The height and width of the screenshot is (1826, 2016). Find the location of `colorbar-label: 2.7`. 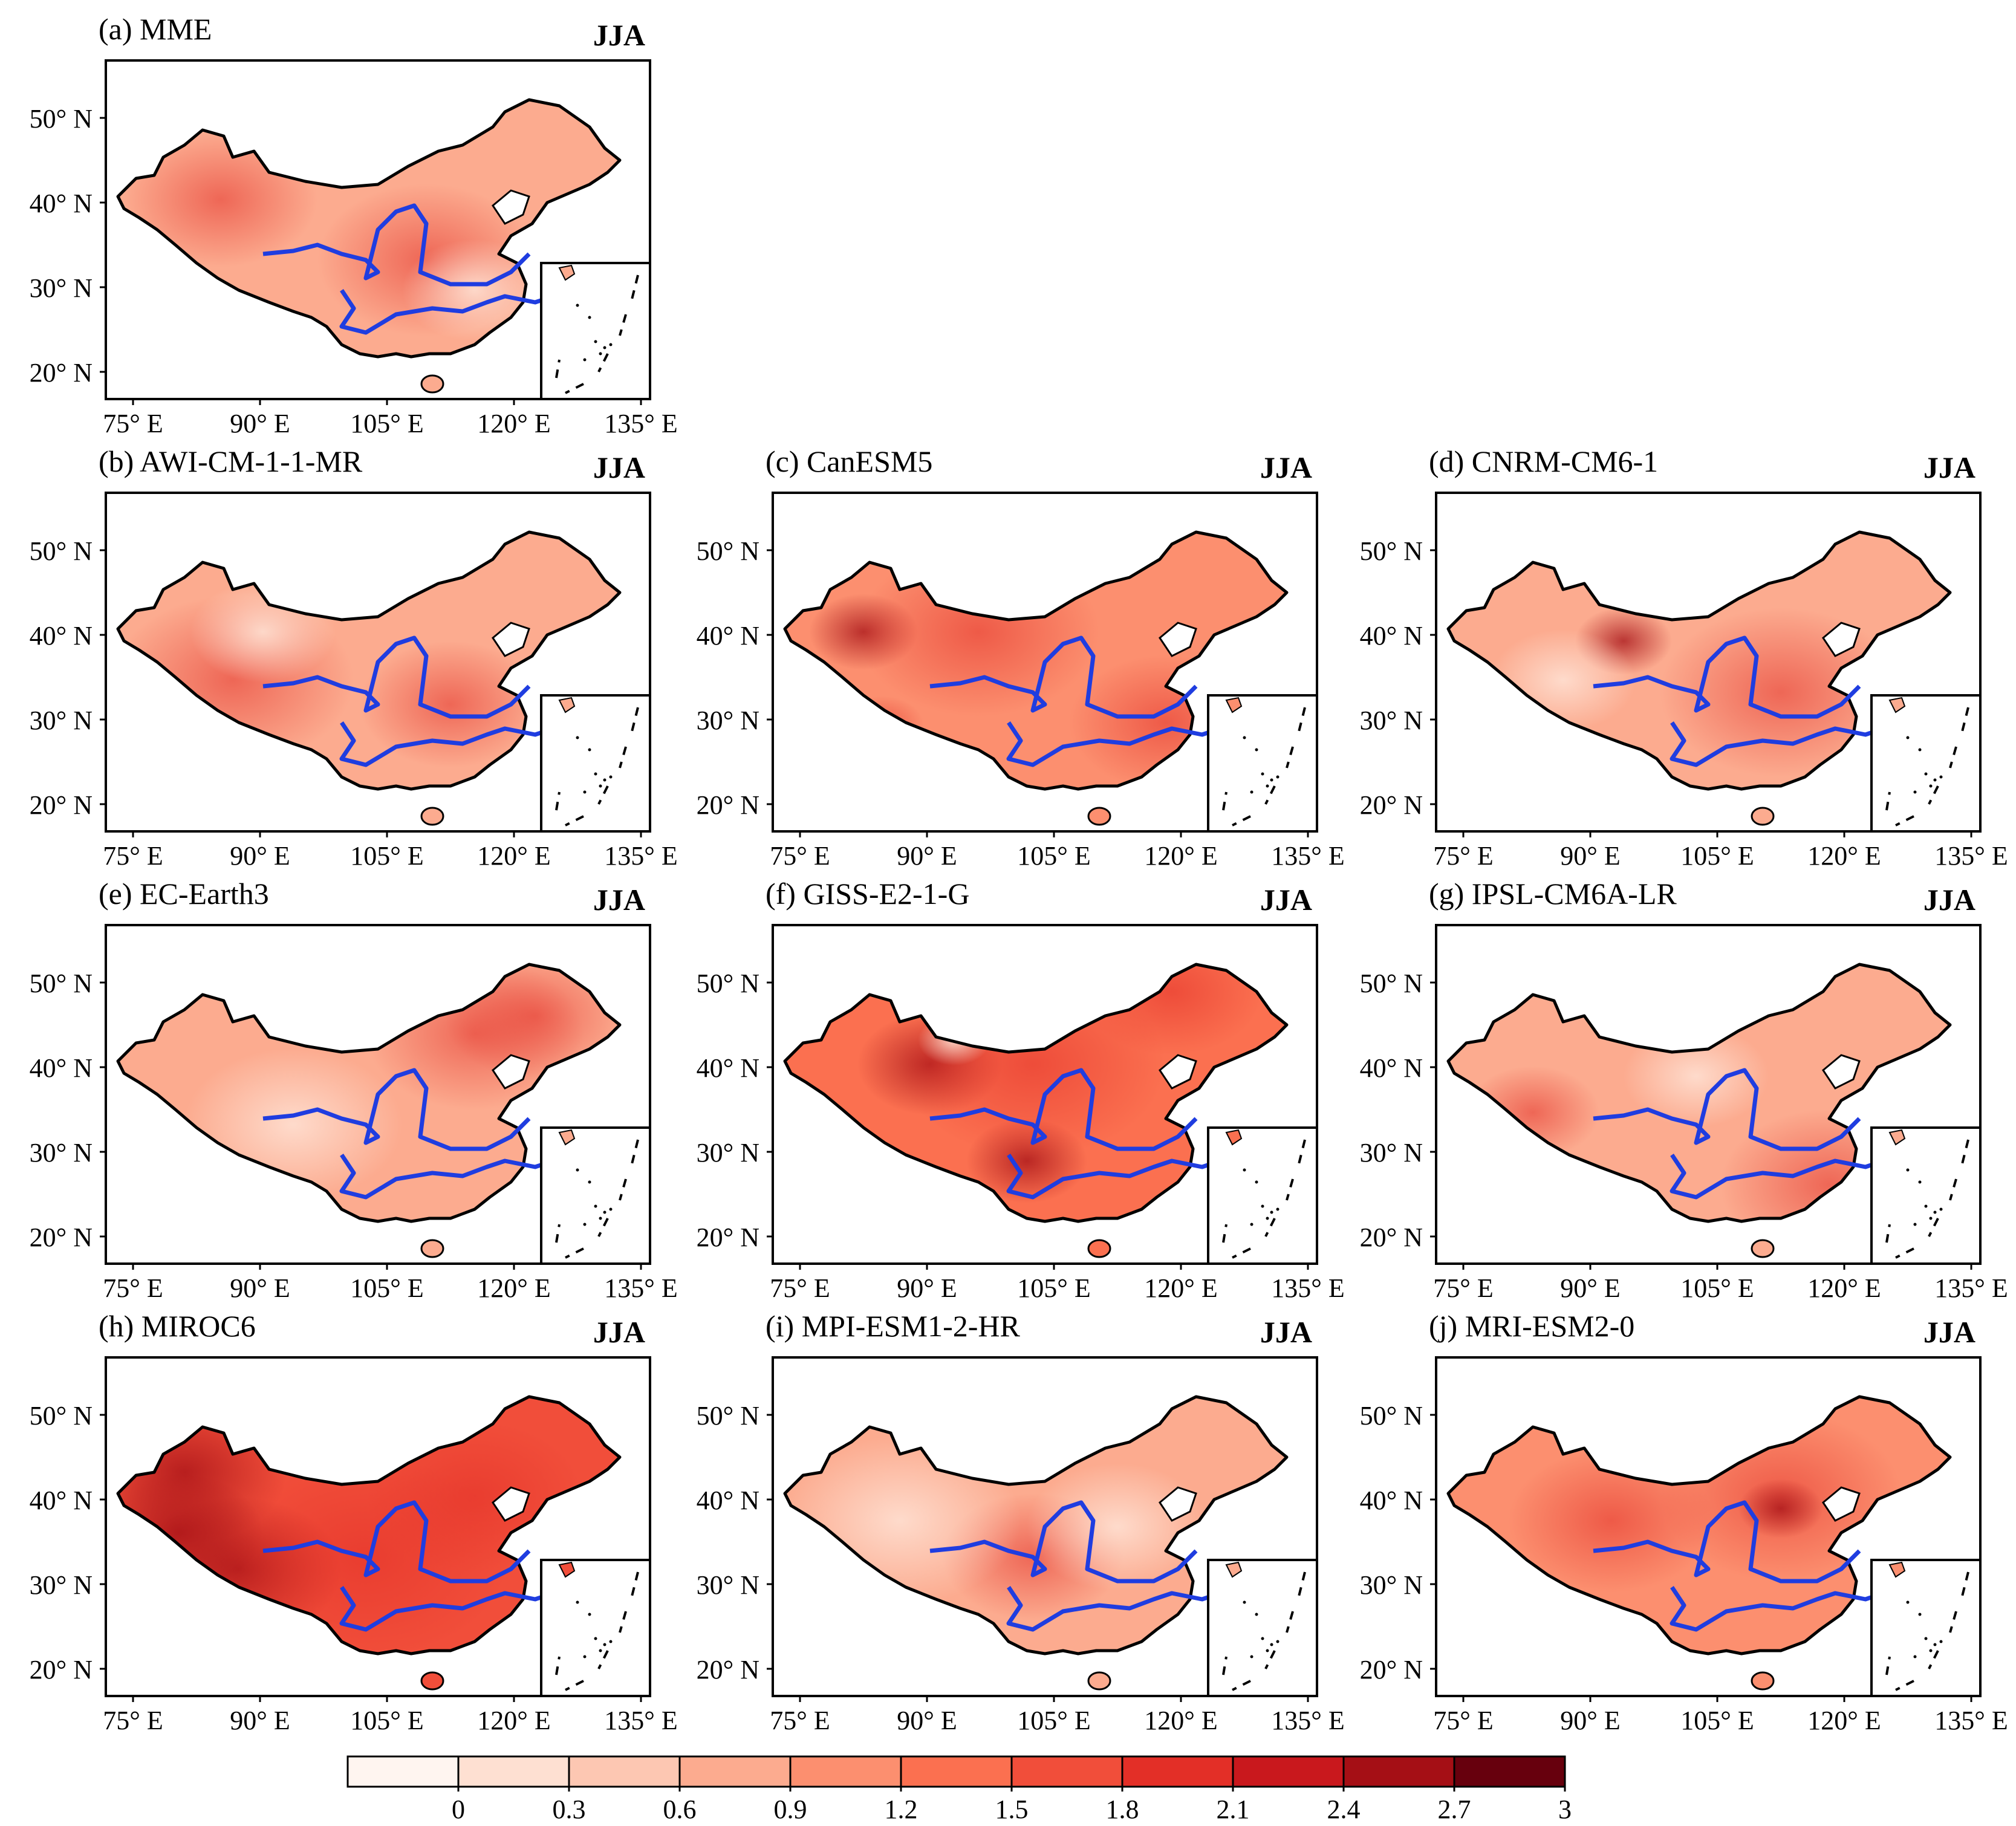

colorbar-label: 2.7 is located at coordinates (1454, 1809).